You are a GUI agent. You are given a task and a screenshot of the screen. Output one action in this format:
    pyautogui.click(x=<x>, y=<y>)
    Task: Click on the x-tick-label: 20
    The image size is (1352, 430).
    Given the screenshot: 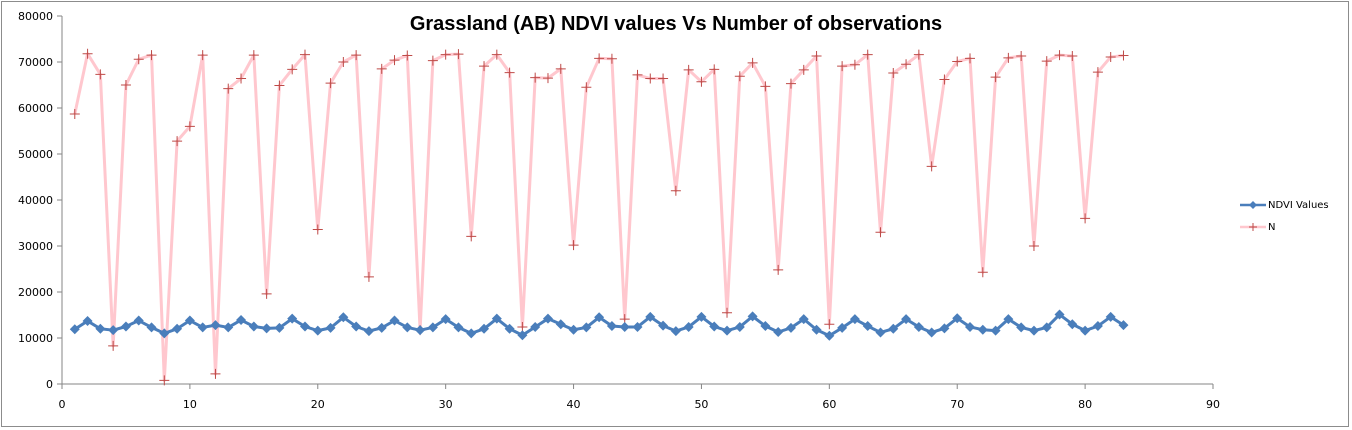 What is the action you would take?
    pyautogui.click(x=318, y=404)
    